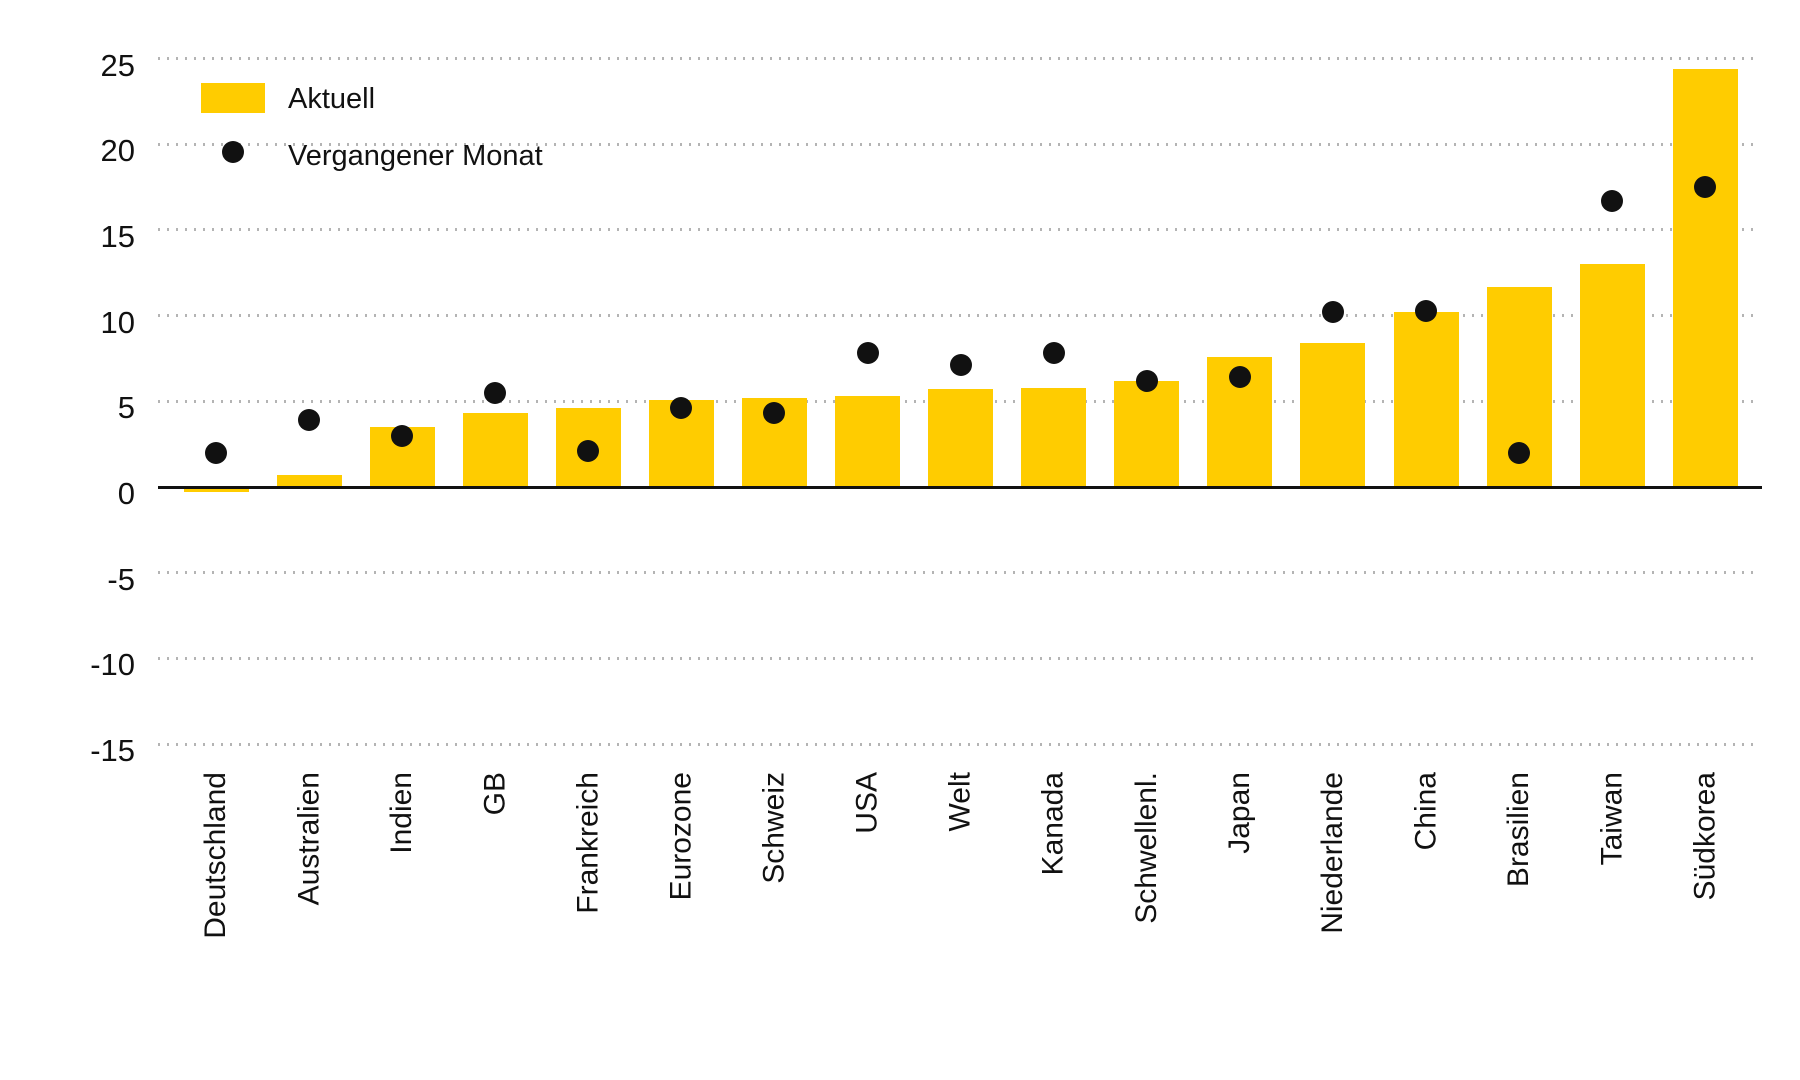 The image size is (1800, 1080). What do you see at coordinates (1147, 433) in the screenshot?
I see `bar-schwellenl` at bounding box center [1147, 433].